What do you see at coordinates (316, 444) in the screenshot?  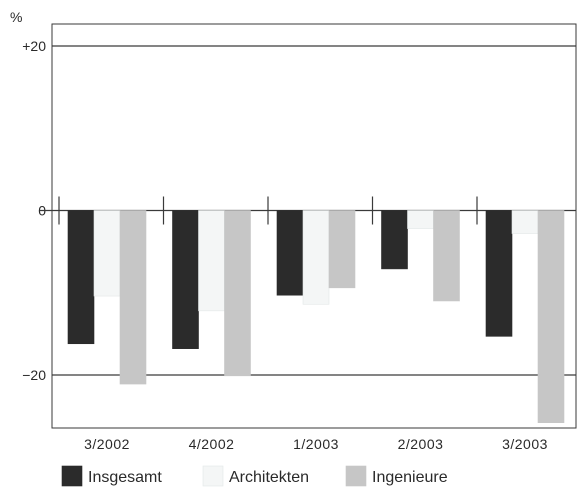 I see `x-category-label: 1/2003` at bounding box center [316, 444].